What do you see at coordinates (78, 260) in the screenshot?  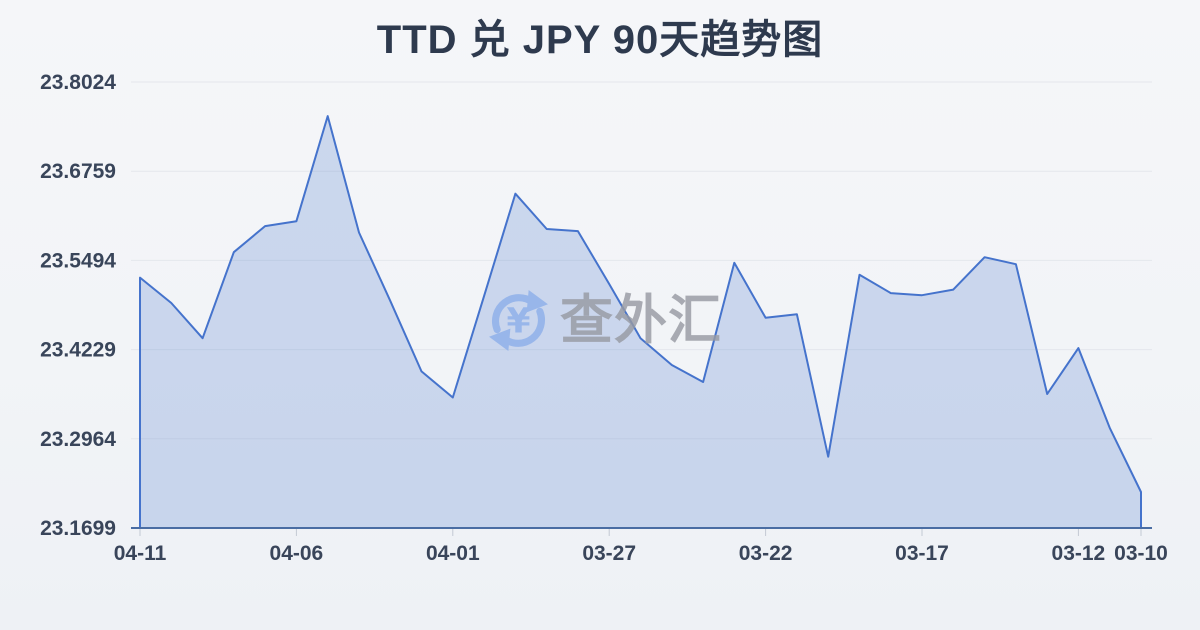 I see `y-axis-label: 23.5494` at bounding box center [78, 260].